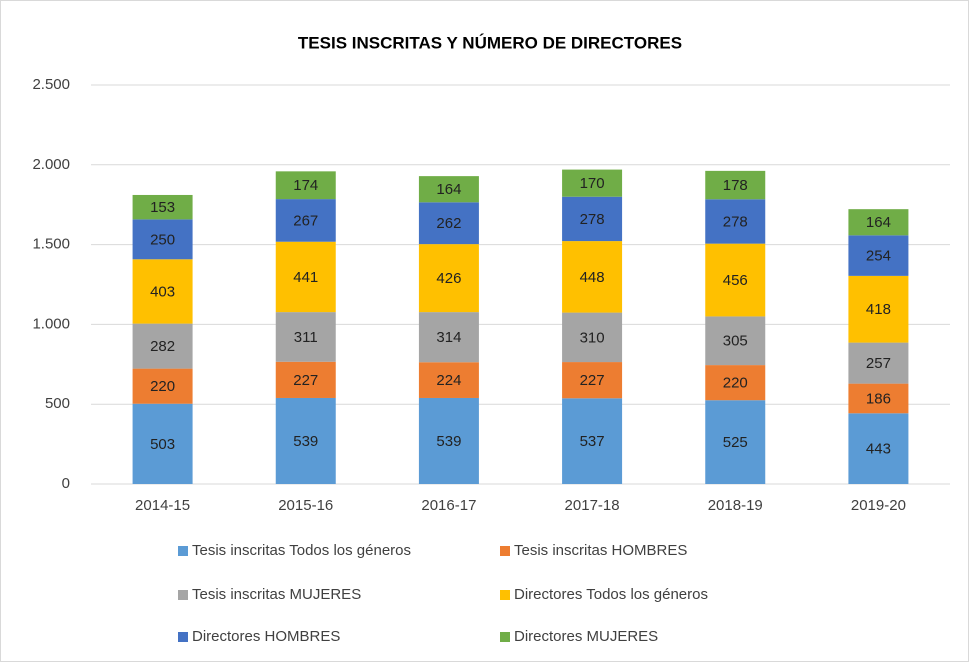  I want to click on data-label: 448, so click(592, 277).